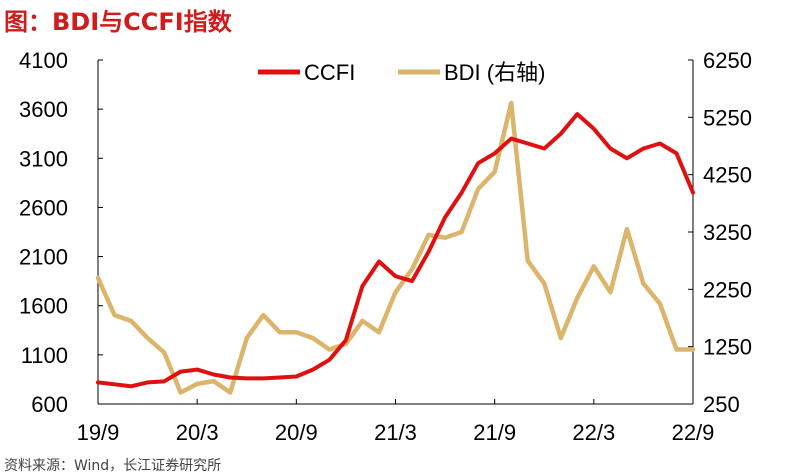  Describe the element at coordinates (727, 117) in the screenshot. I see `right-tick-label: 5250` at that location.